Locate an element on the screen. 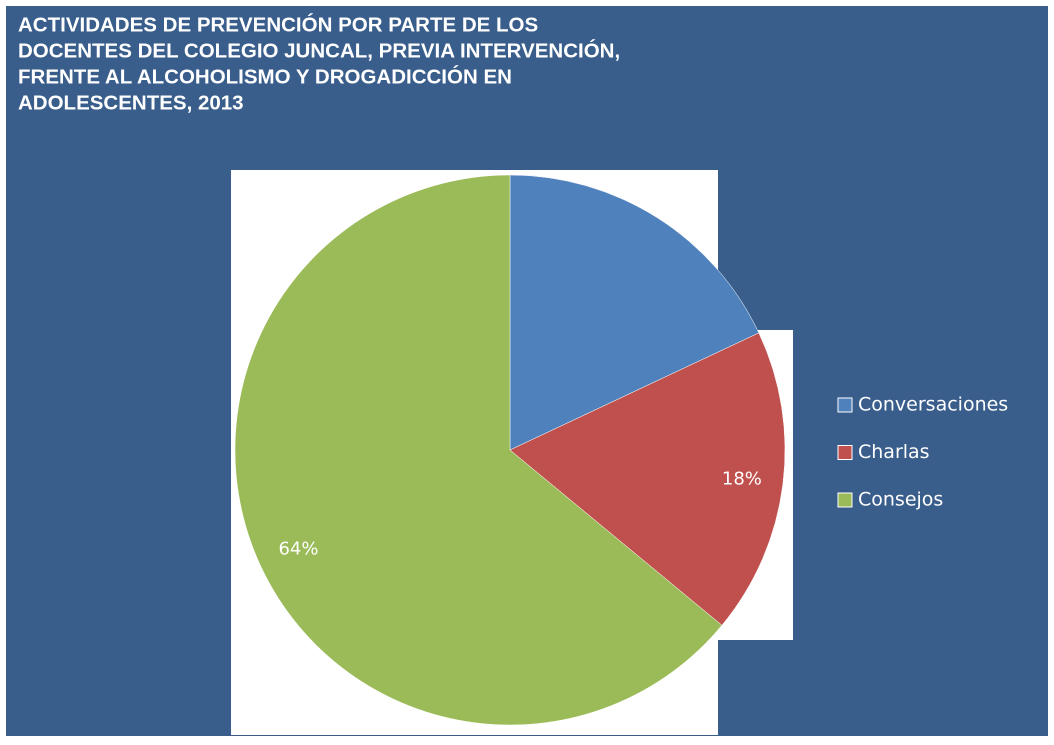  legend-label: Consejos is located at coordinates (900, 500).